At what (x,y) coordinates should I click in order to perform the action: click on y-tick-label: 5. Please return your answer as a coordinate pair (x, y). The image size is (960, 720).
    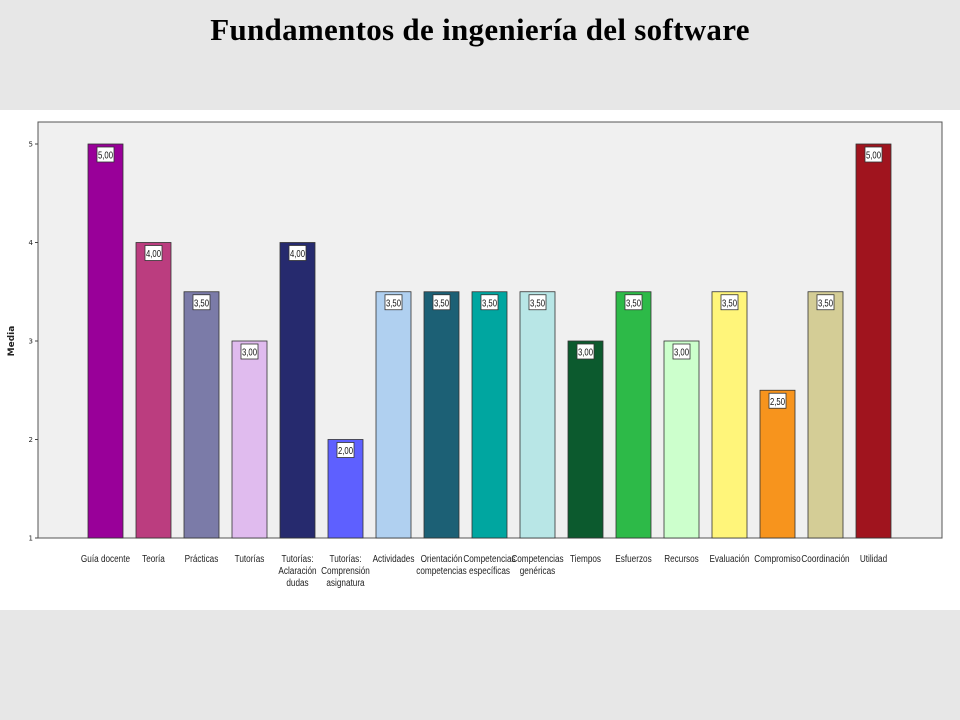
    Looking at the image, I should click on (31, 145).